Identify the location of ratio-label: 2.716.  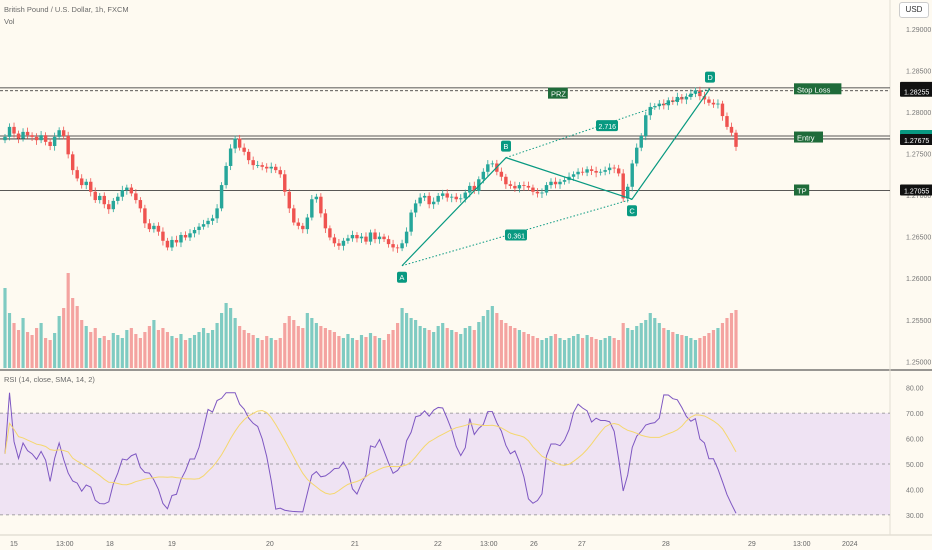
(608, 127).